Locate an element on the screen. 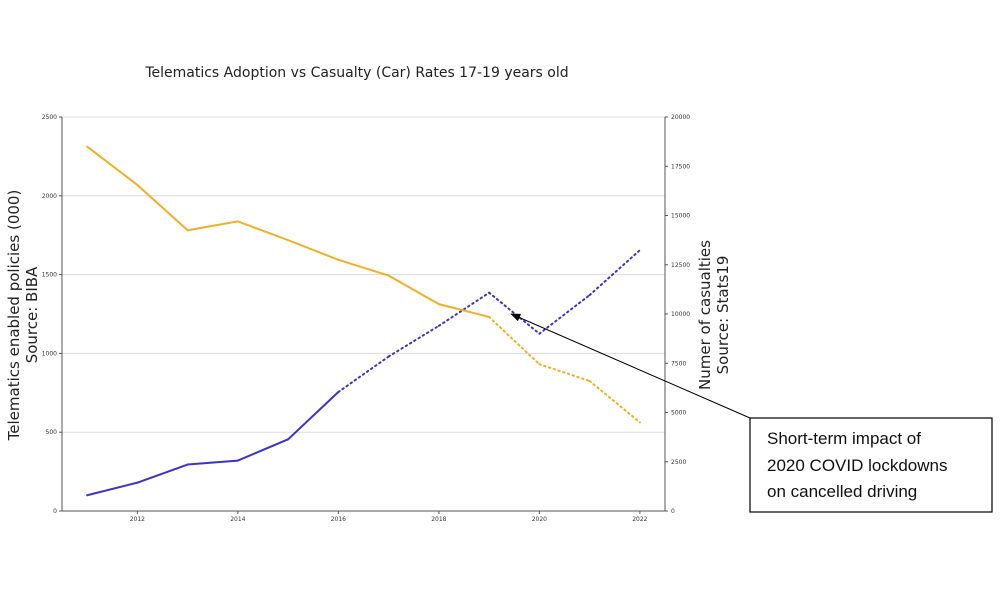 This screenshot has height=600, width=1000. annotation-line-2: 2020 COVID lockdowns is located at coordinates (857, 465).